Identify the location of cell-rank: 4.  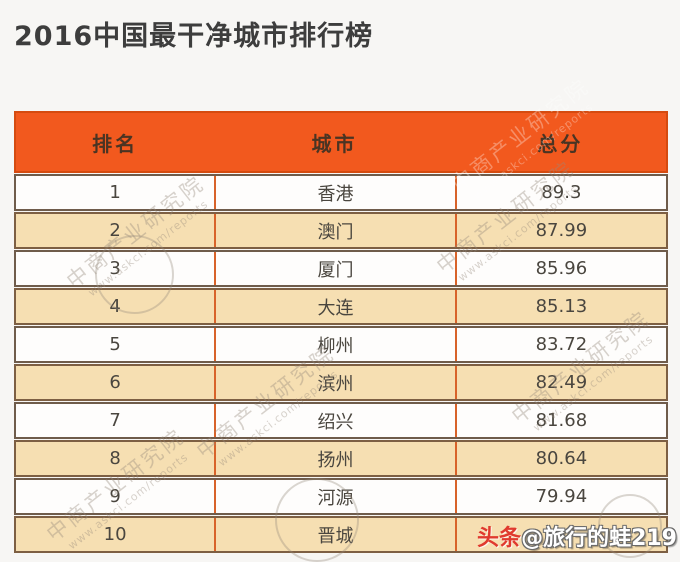
(115, 306).